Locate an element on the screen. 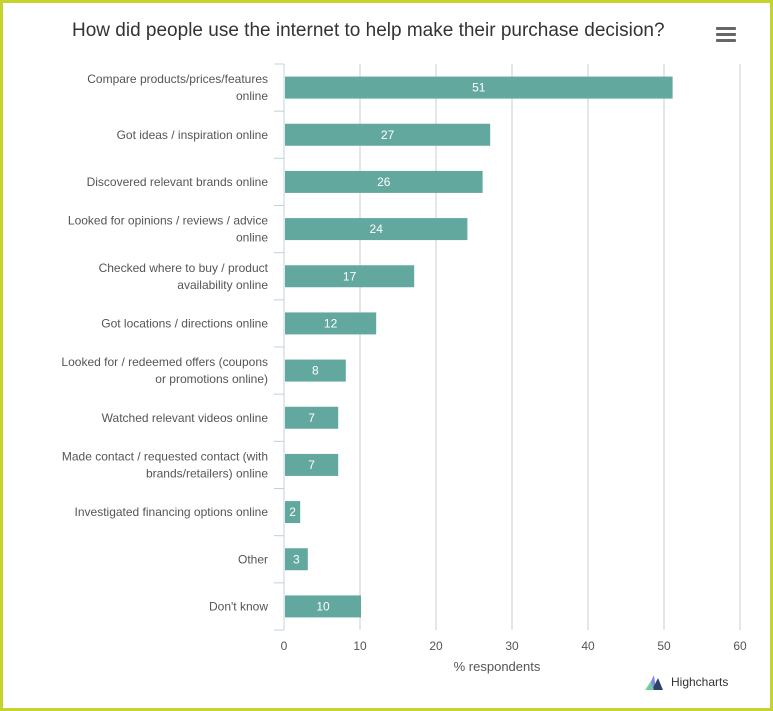 The height and width of the screenshot is (711, 773). data-label: 2 is located at coordinates (292, 512).